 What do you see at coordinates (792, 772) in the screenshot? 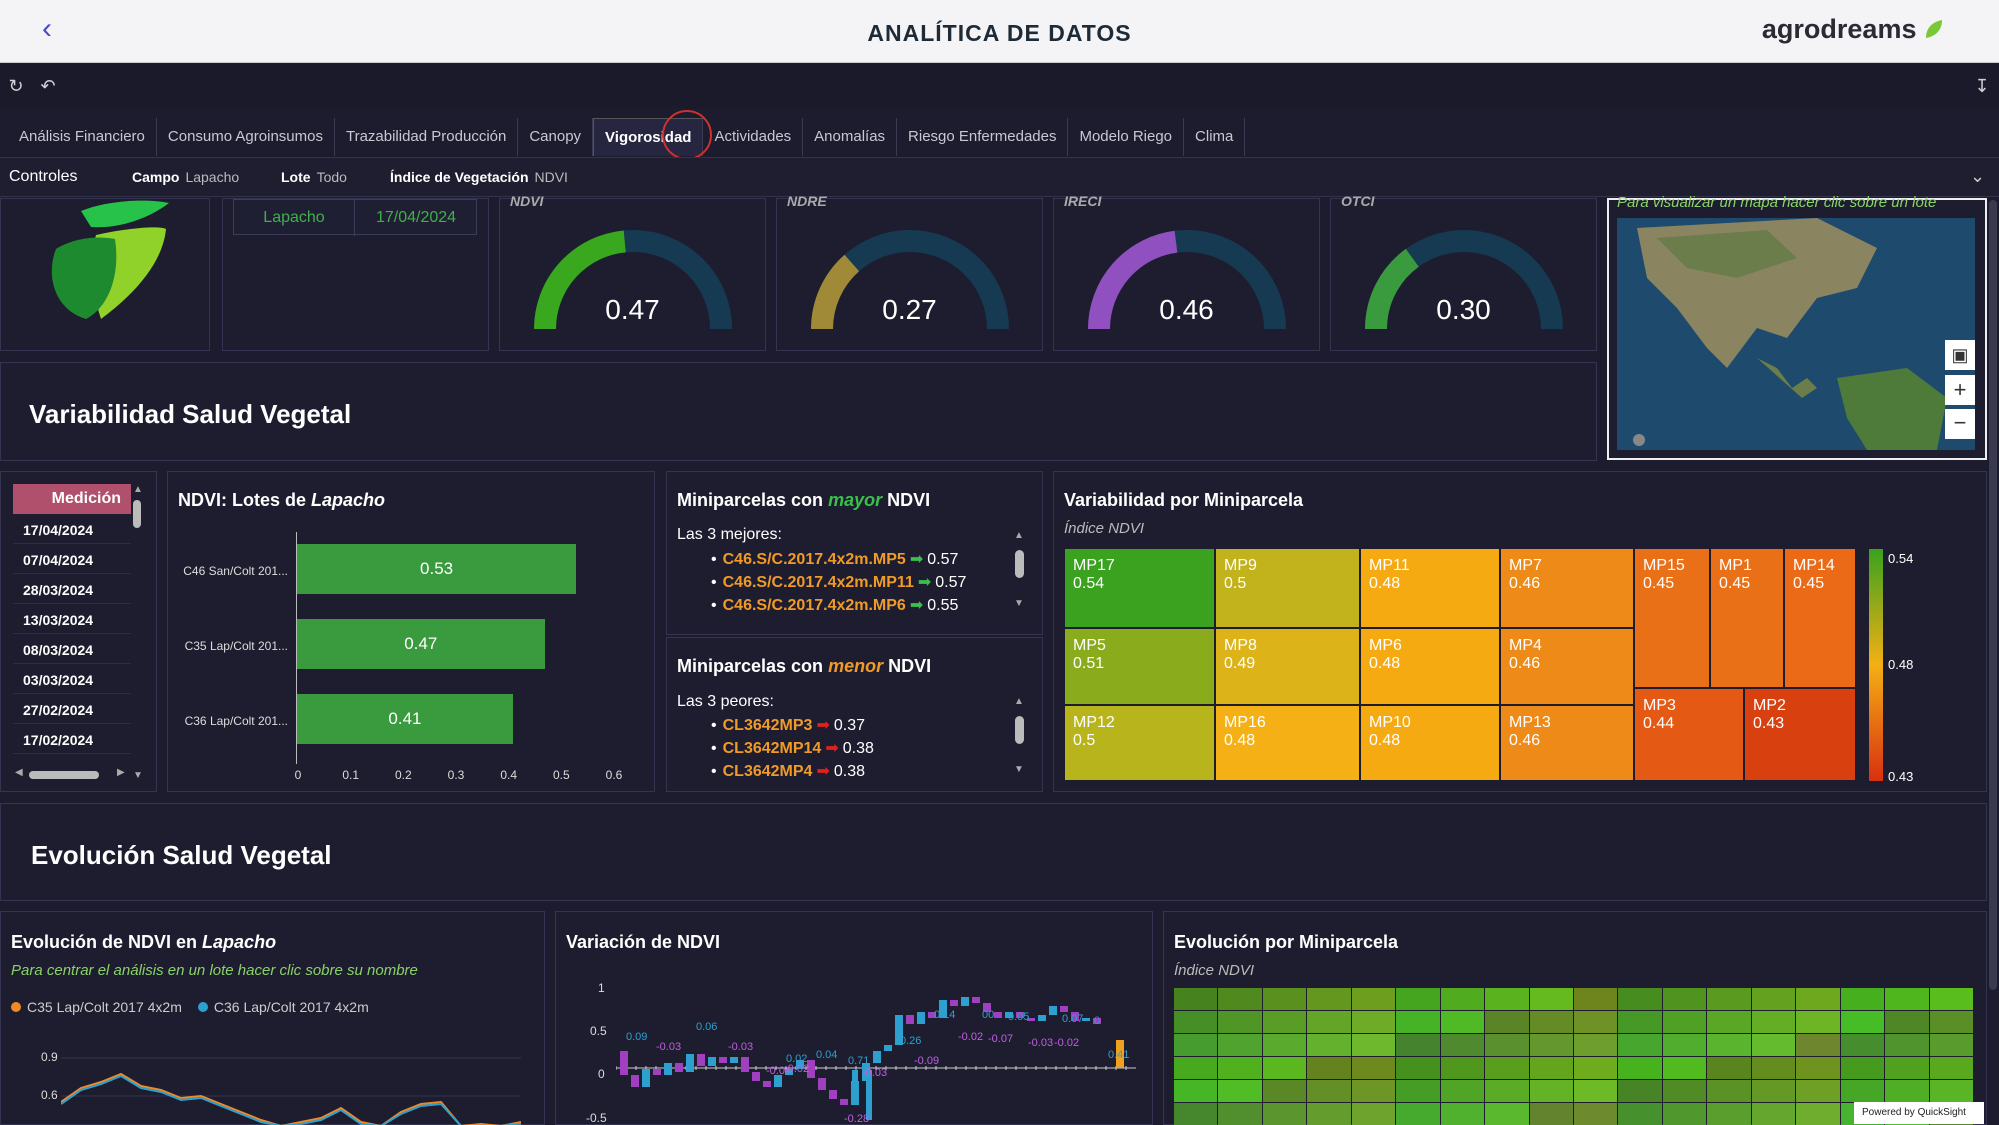
I see `miniparcel-item: • CL3642MP4 ➡ 0.38` at bounding box center [792, 772].